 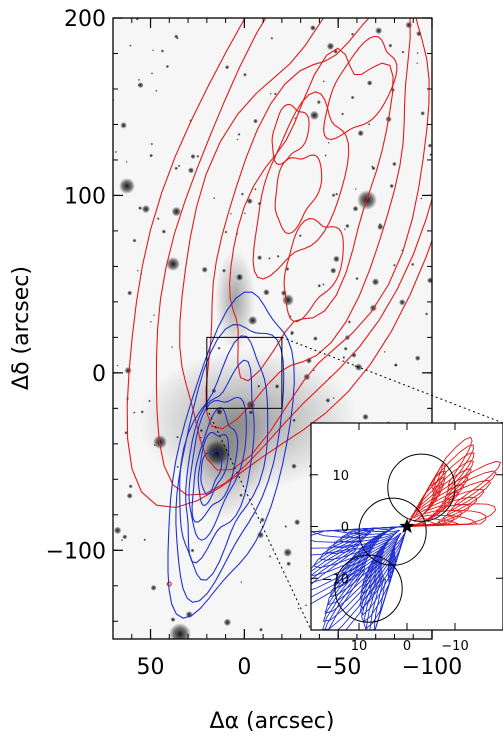 I want to click on inset-x-tick-label: −10, so click(x=454, y=646).